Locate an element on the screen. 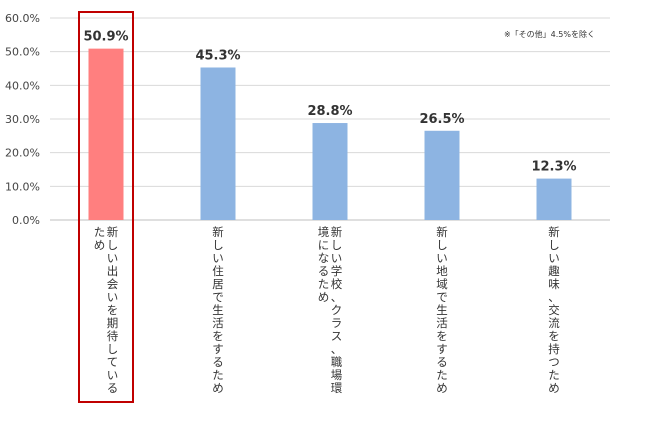 This screenshot has height=421, width=649. category-label-char: 味 is located at coordinates (554, 284).